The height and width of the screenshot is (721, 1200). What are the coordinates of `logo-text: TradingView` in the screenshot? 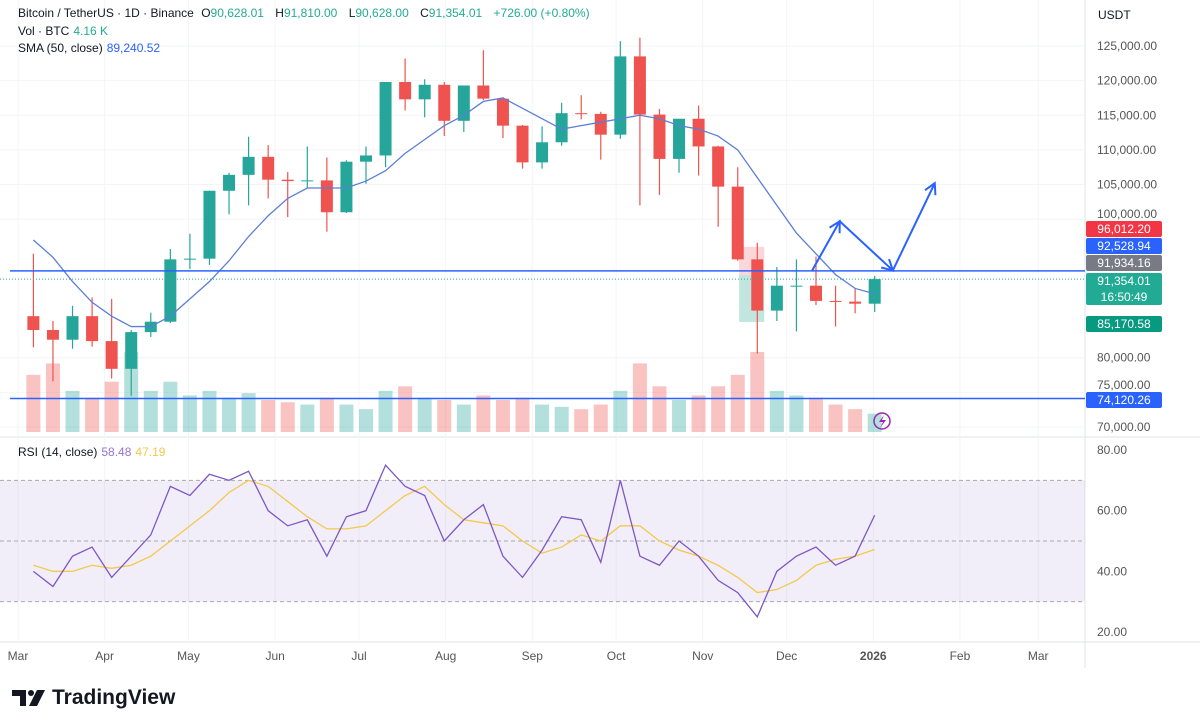 It's located at (114, 697).